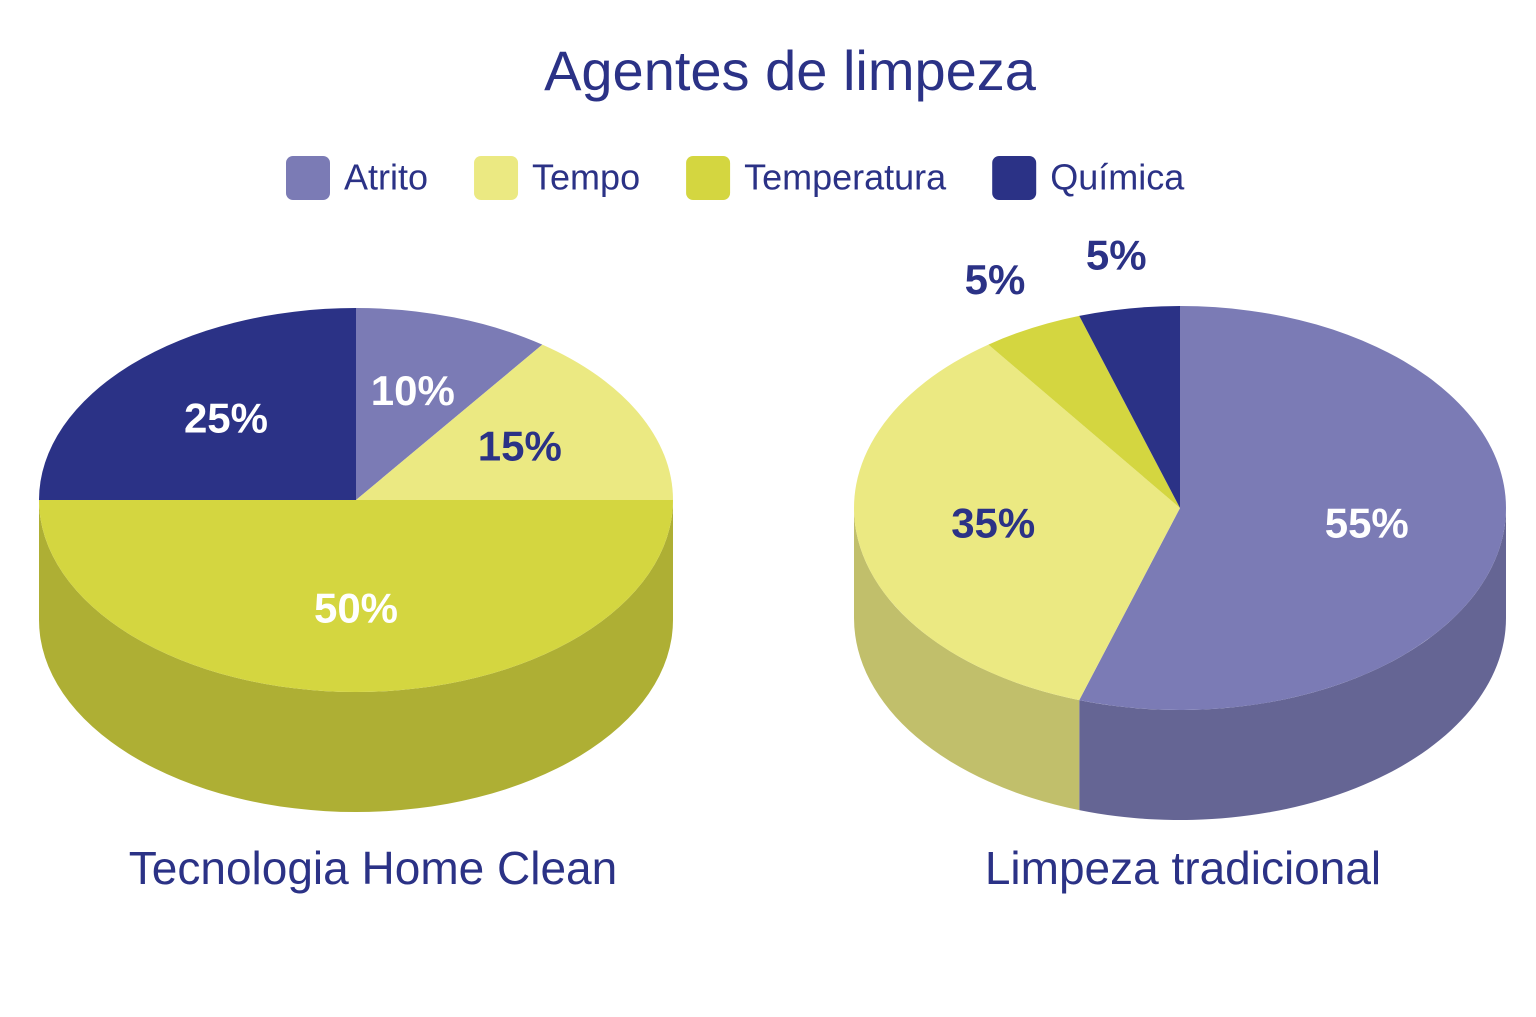  I want to click on data-label: 15%, so click(520, 446).